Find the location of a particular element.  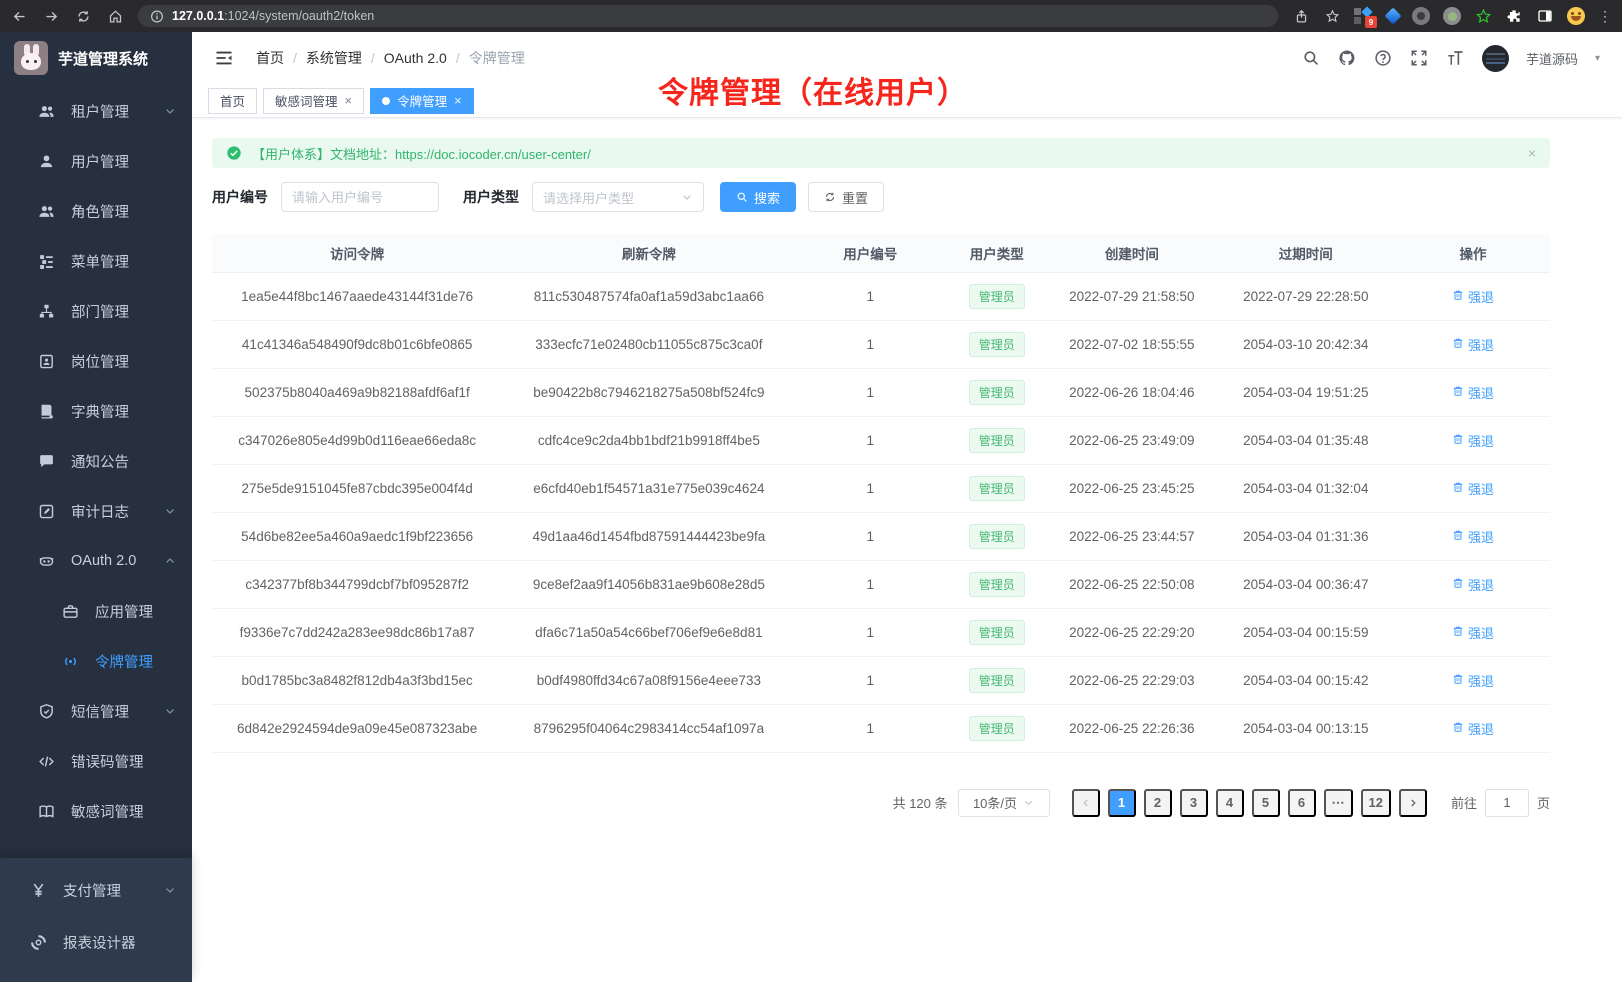

bookmark-star-icon is located at coordinates (1332, 16).